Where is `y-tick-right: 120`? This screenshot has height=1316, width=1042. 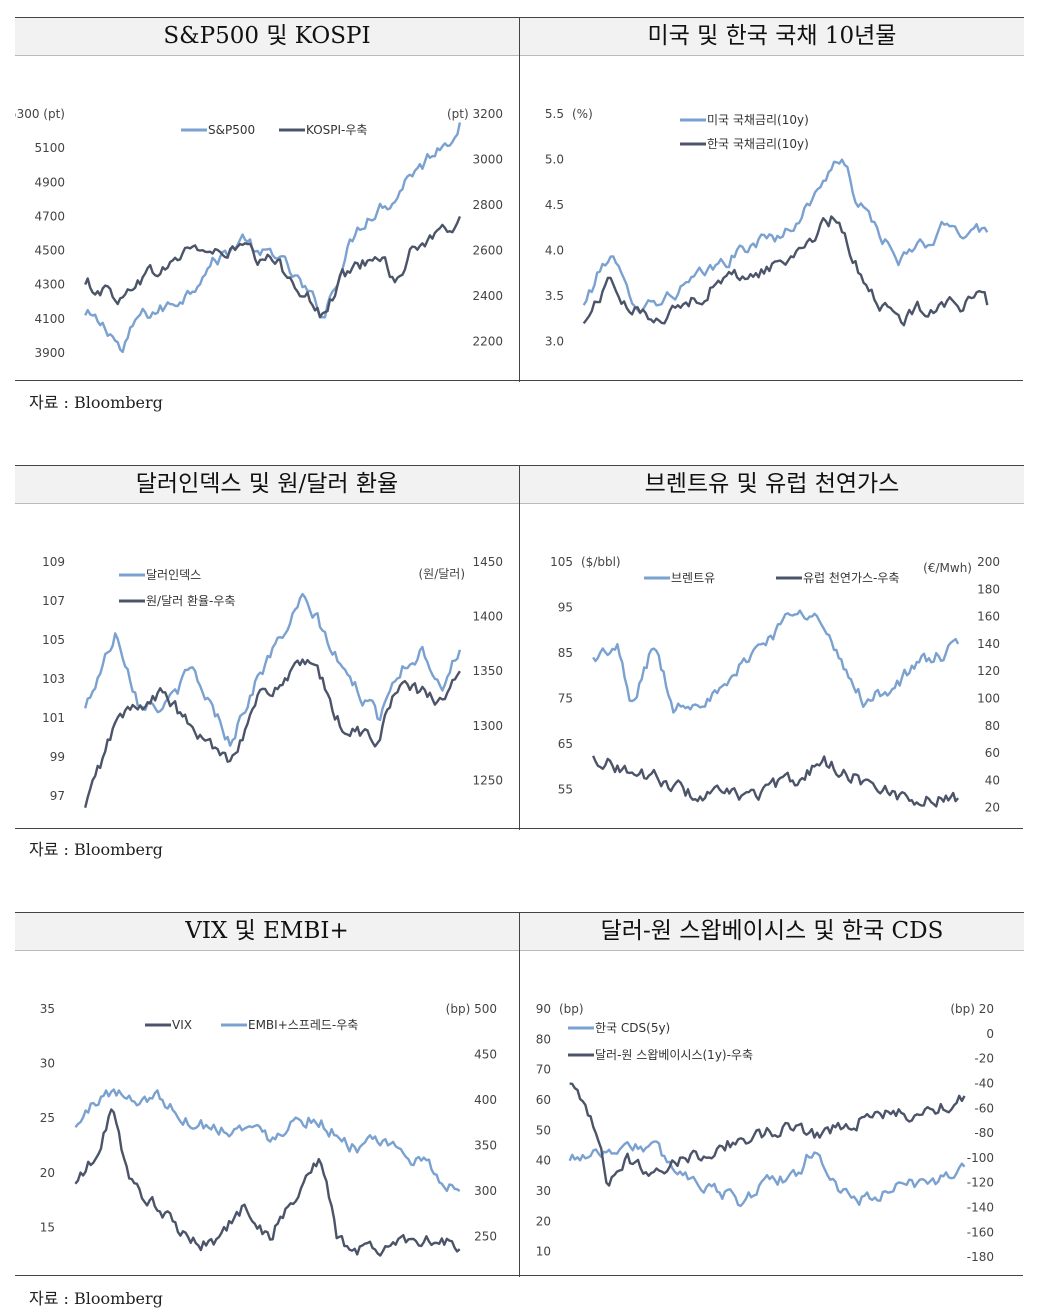
y-tick-right: 120 is located at coordinates (988, 671).